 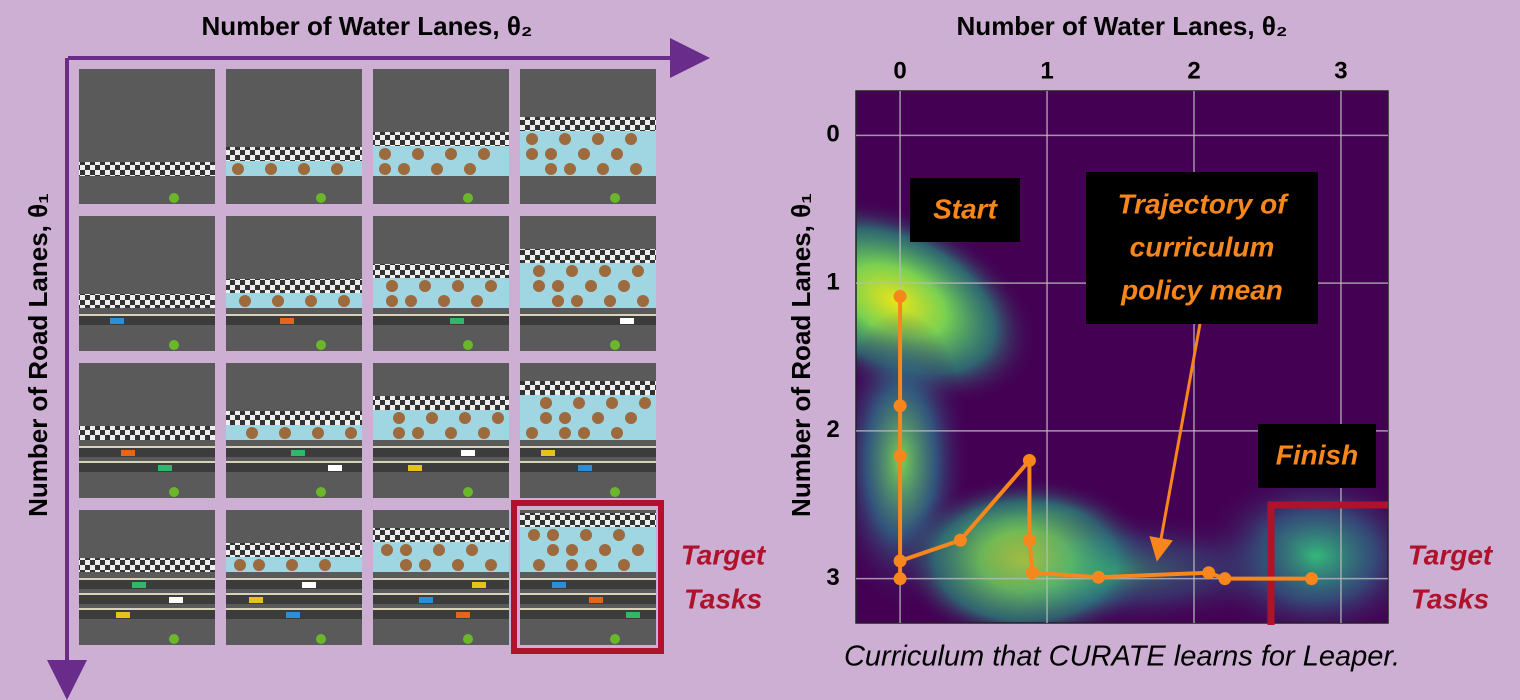 What do you see at coordinates (801, 355) in the screenshot?
I see `y-axis-label: Number of Road Lanes, θ₁` at bounding box center [801, 355].